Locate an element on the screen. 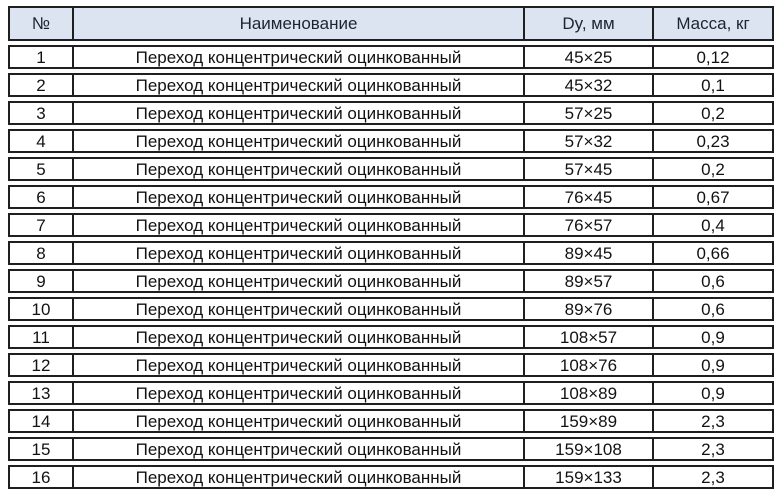 This screenshot has width=782, height=495. cell-dy: 89×76 is located at coordinates (587, 309).